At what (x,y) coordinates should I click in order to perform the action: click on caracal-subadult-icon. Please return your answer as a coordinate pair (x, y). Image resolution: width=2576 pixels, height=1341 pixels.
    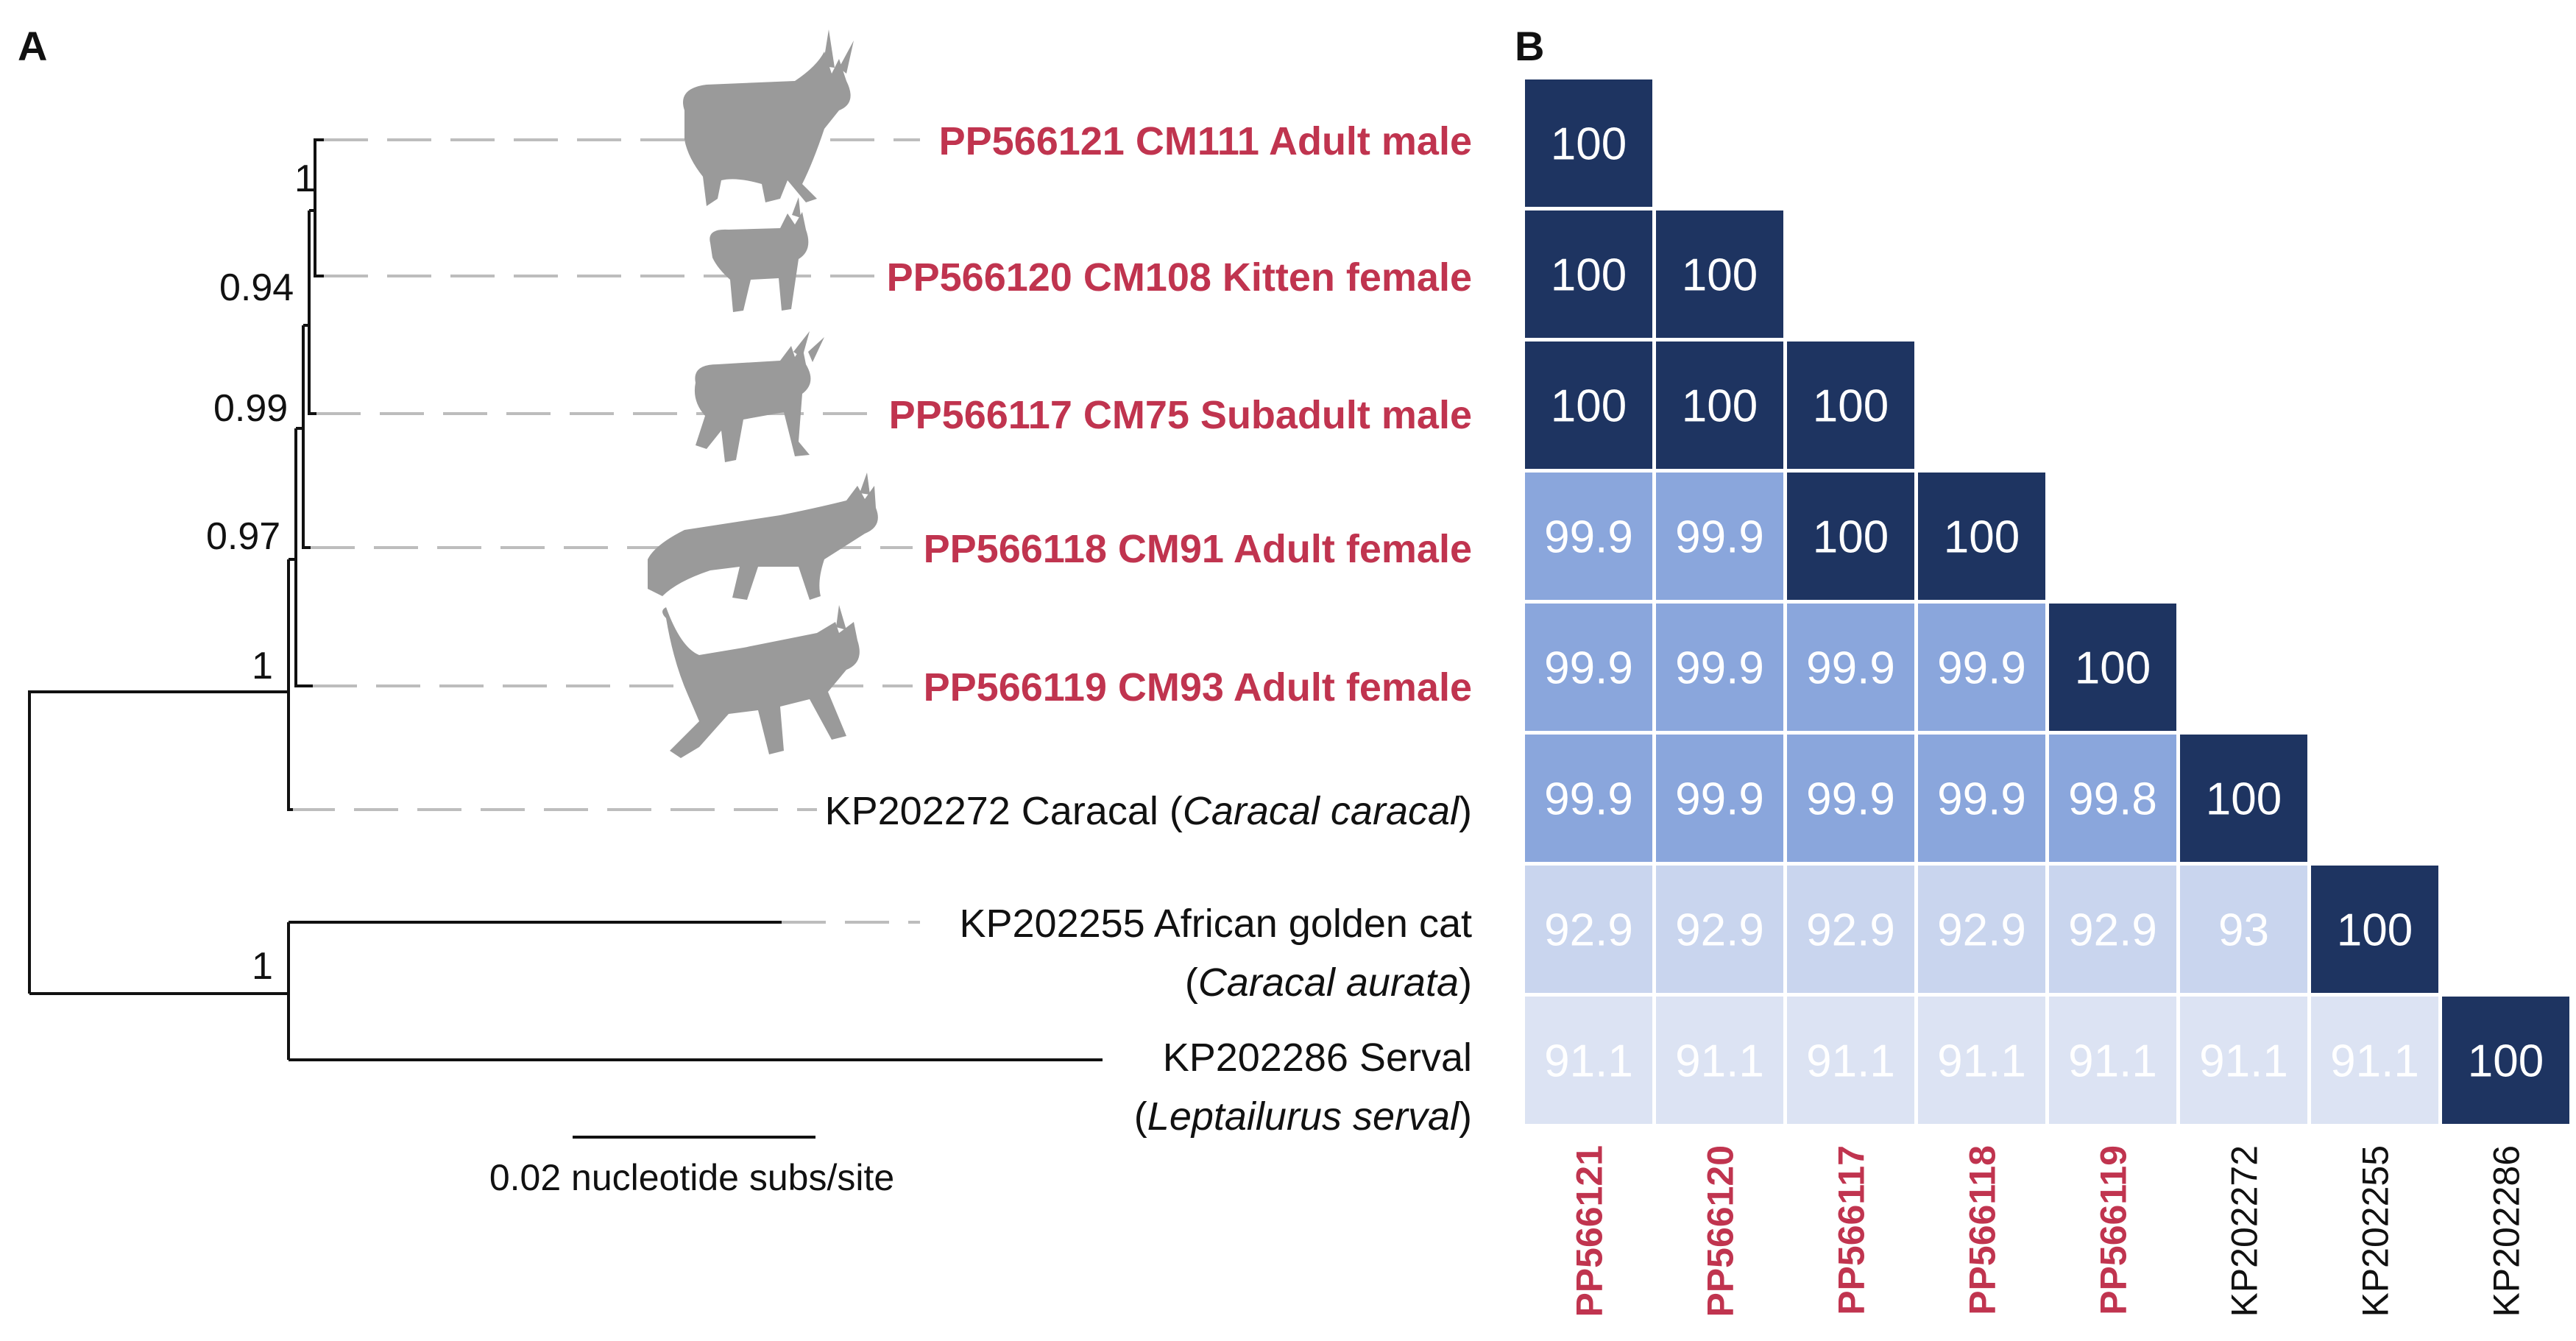
    Looking at the image, I should click on (759, 396).